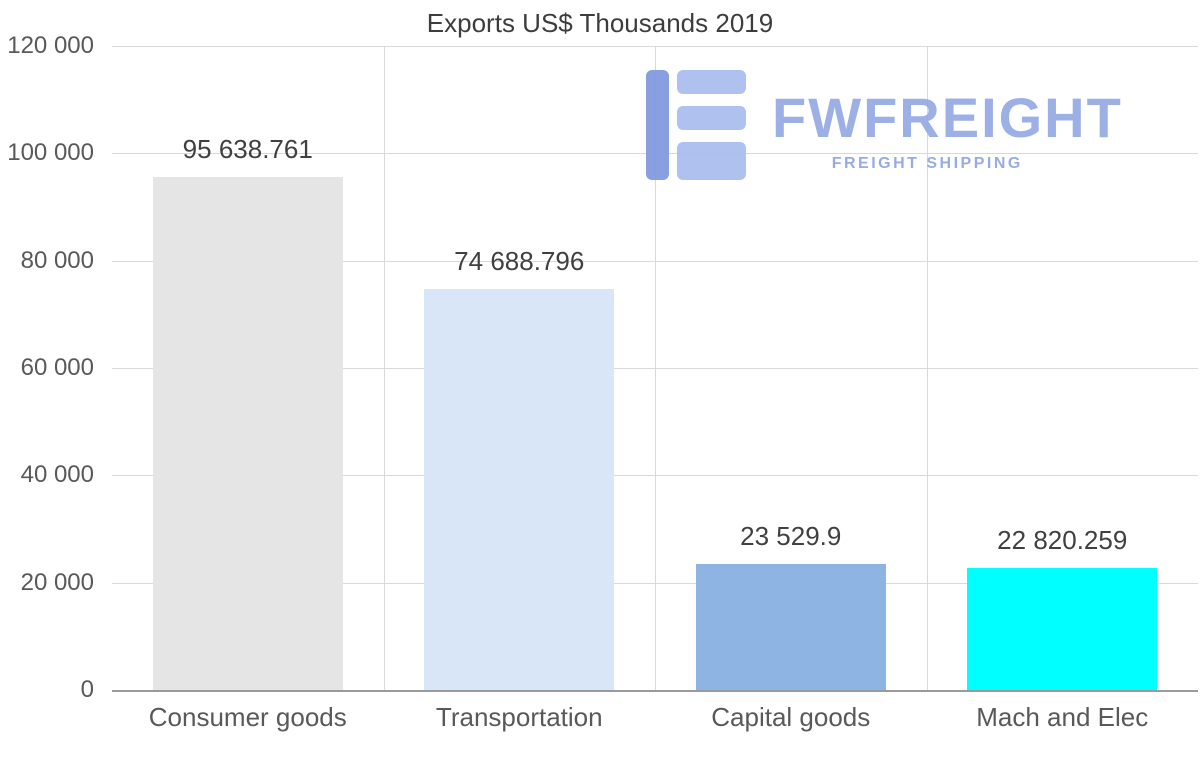 The image size is (1200, 763). What do you see at coordinates (696, 127) in the screenshot?
I see `fwfreight-logo-icon` at bounding box center [696, 127].